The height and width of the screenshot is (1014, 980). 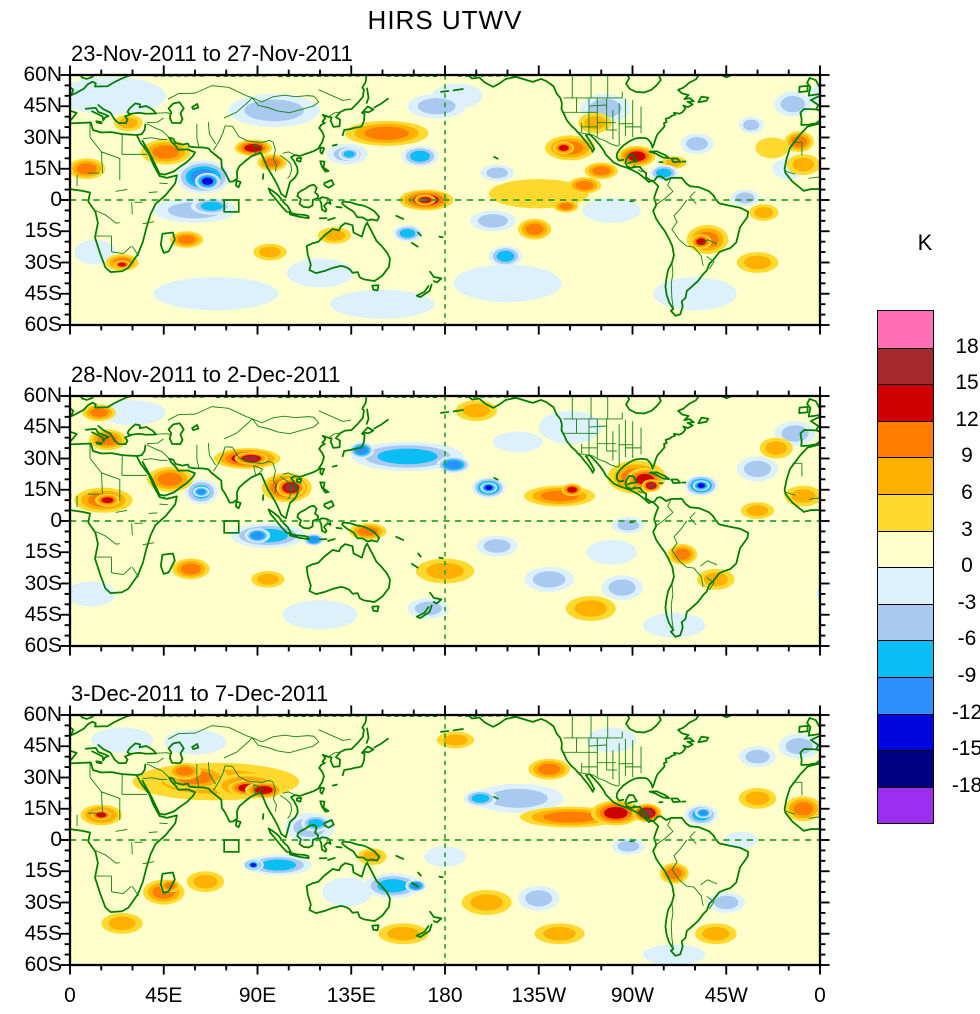 I want to click on lon-tick-label: 90W, so click(x=632, y=995).